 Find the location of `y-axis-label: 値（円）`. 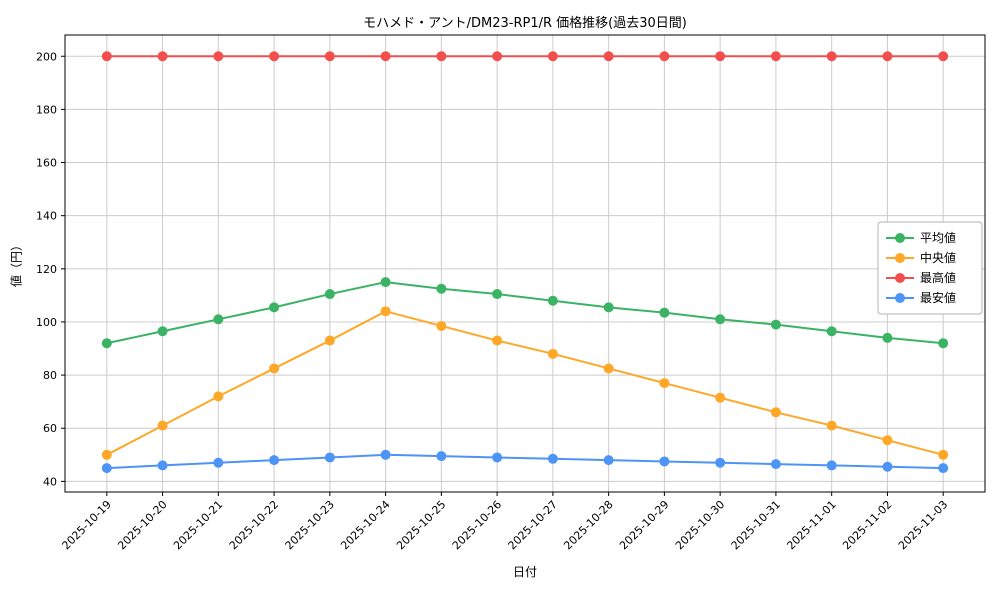

y-axis-label: 値（円） is located at coordinates (16, 263).